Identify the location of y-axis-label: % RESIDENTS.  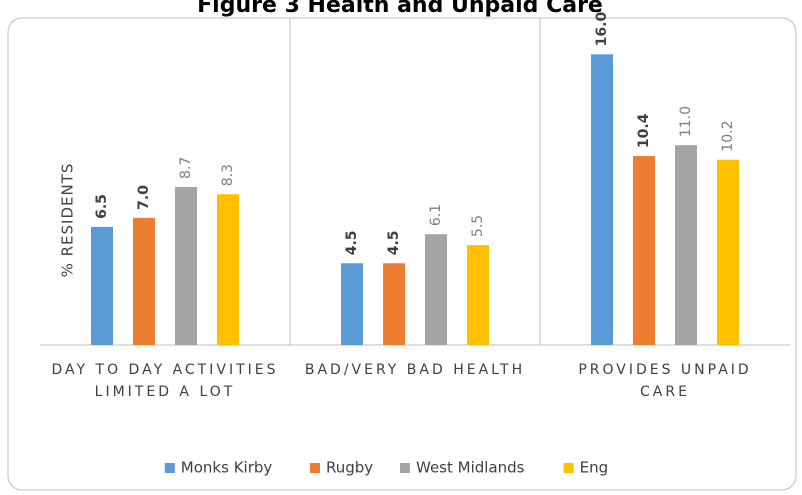
(68, 220).